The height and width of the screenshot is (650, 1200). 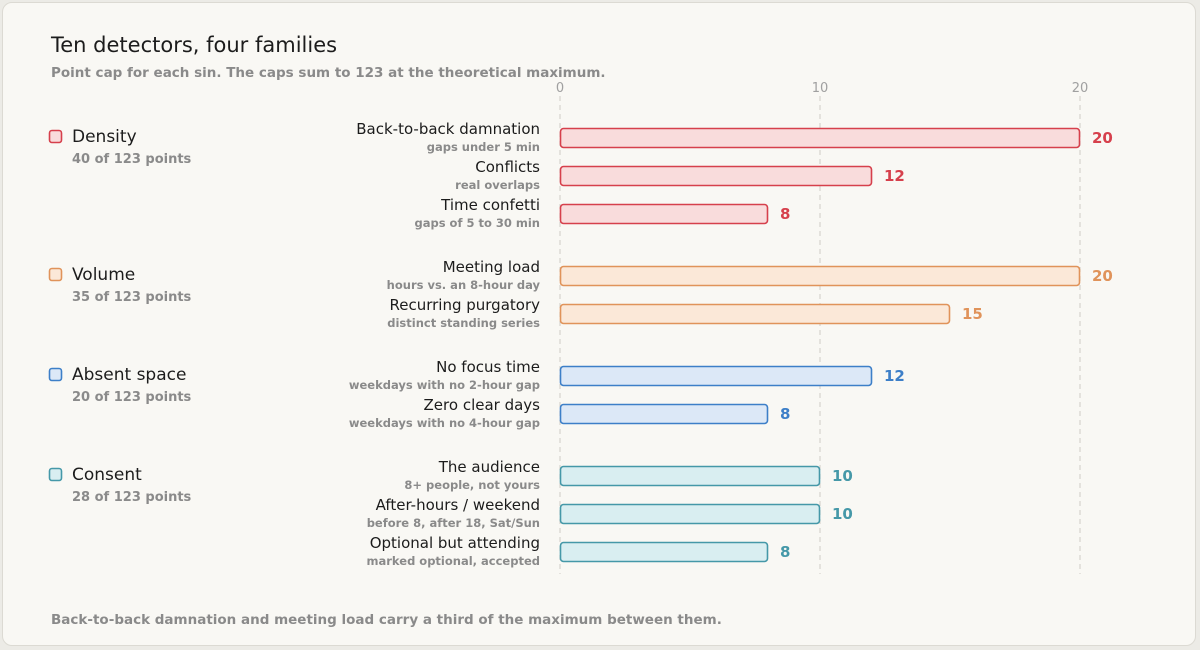 I want to click on family-name: Consent, so click(x=107, y=475).